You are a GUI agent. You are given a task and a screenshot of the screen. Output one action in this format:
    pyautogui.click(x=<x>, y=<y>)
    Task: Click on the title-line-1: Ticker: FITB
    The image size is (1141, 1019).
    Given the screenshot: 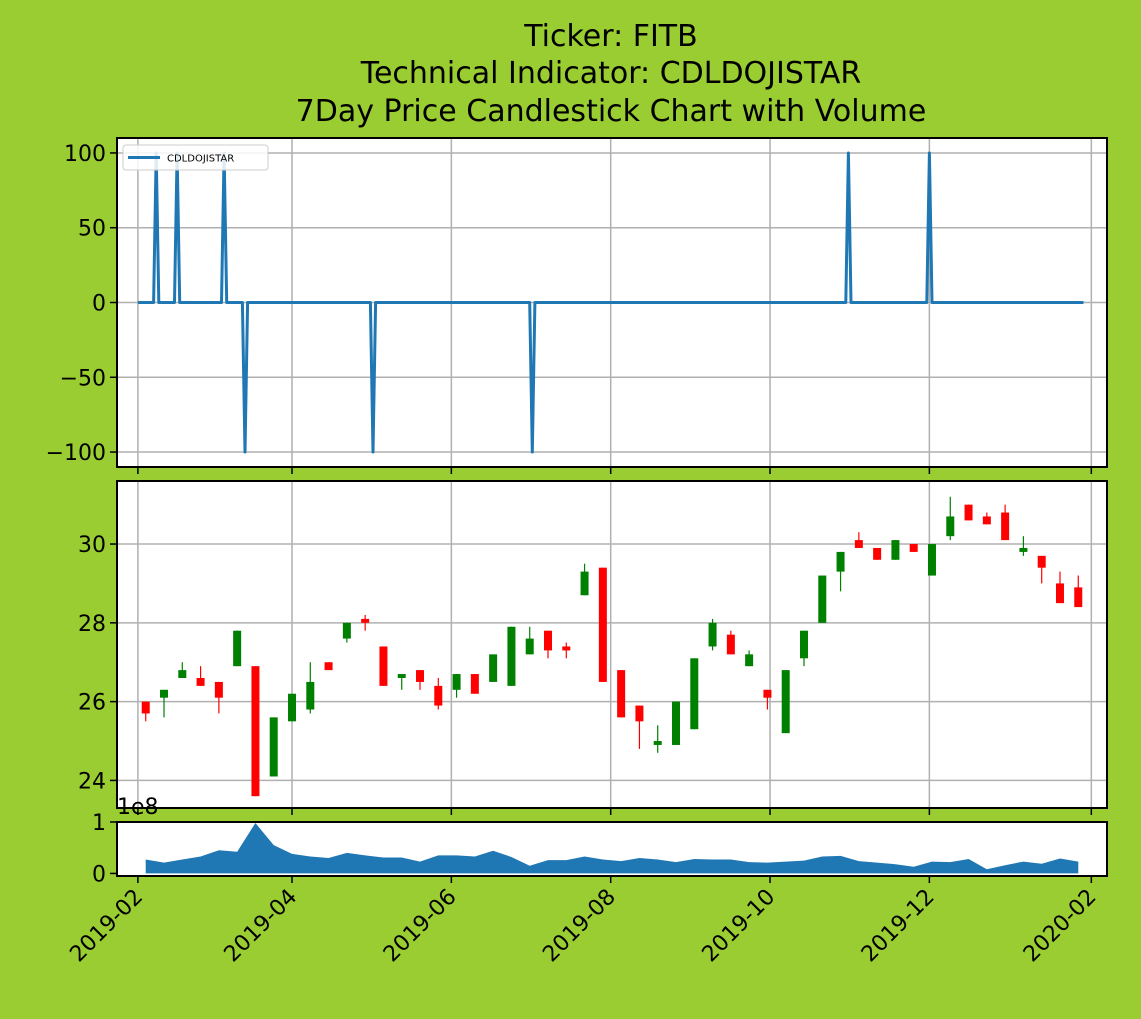 What is the action you would take?
    pyautogui.click(x=610, y=36)
    